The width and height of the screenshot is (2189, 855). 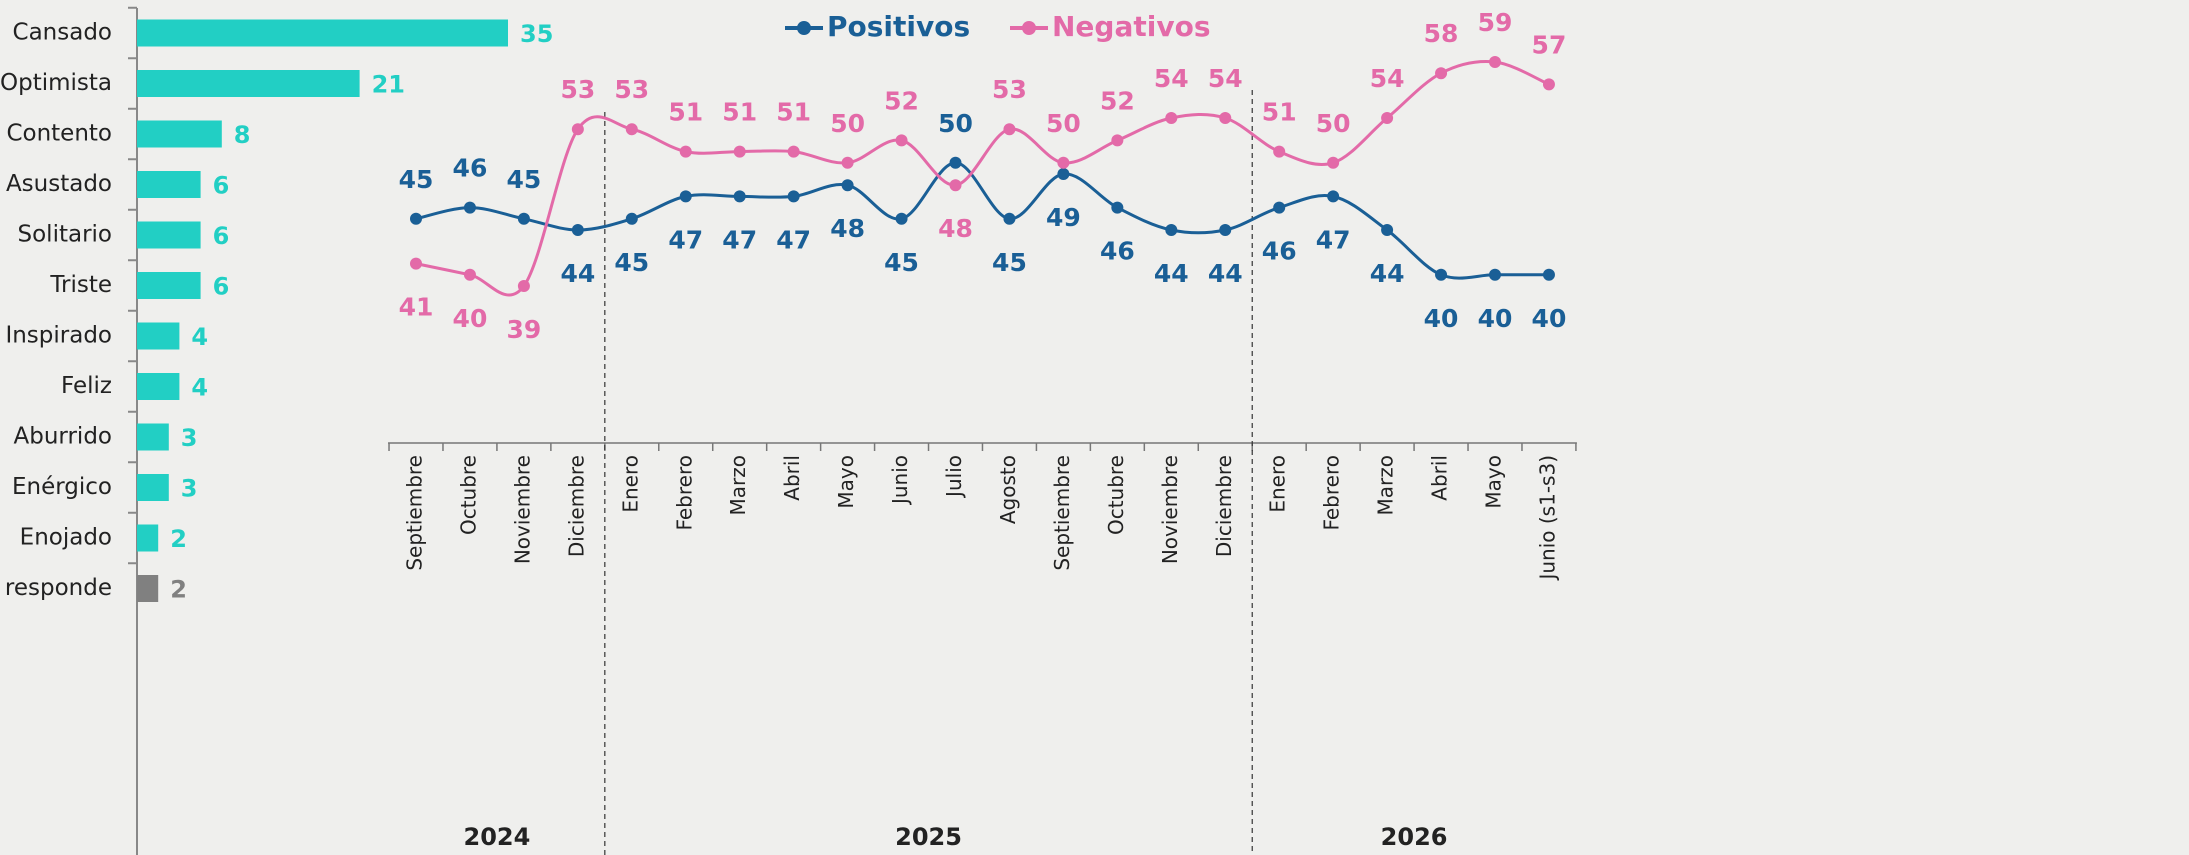 I want to click on point-label: 46, so click(x=470, y=168).